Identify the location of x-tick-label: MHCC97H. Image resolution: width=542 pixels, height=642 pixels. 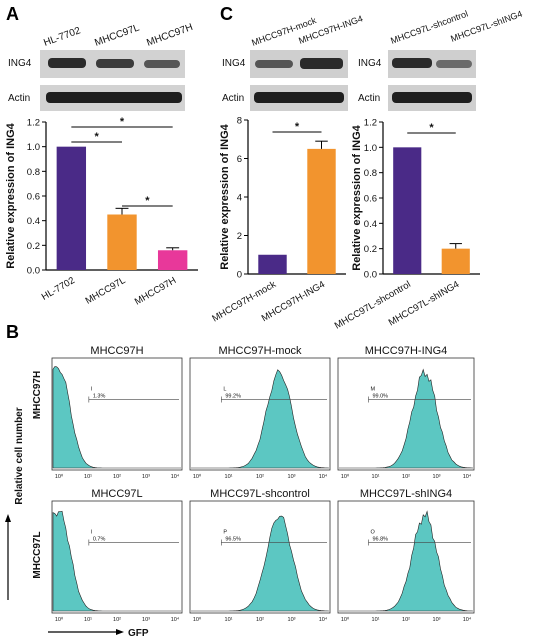
(155, 291).